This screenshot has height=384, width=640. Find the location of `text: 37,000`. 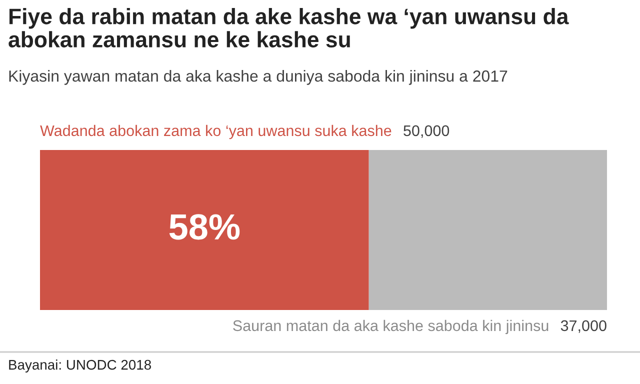

text: 37,000 is located at coordinates (583, 326).